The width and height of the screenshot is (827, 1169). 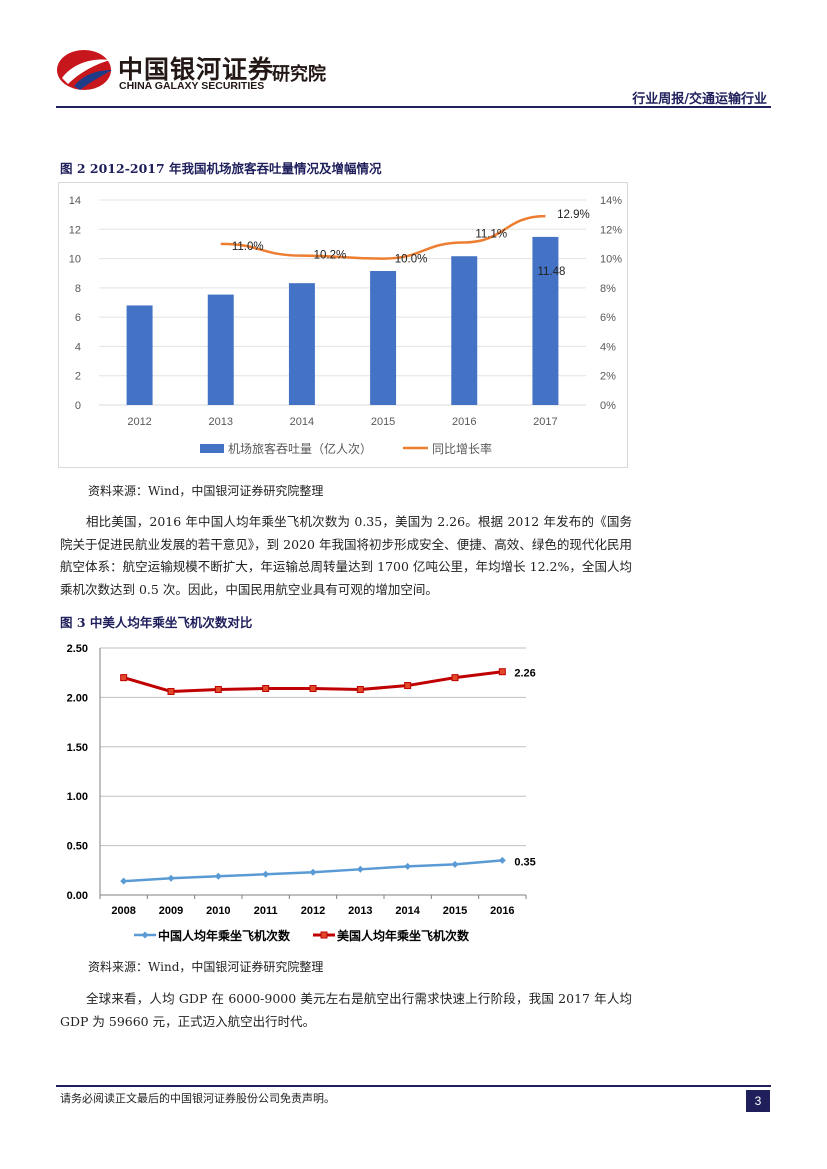 I want to click on y-tick: 0.00, so click(x=77, y=896).